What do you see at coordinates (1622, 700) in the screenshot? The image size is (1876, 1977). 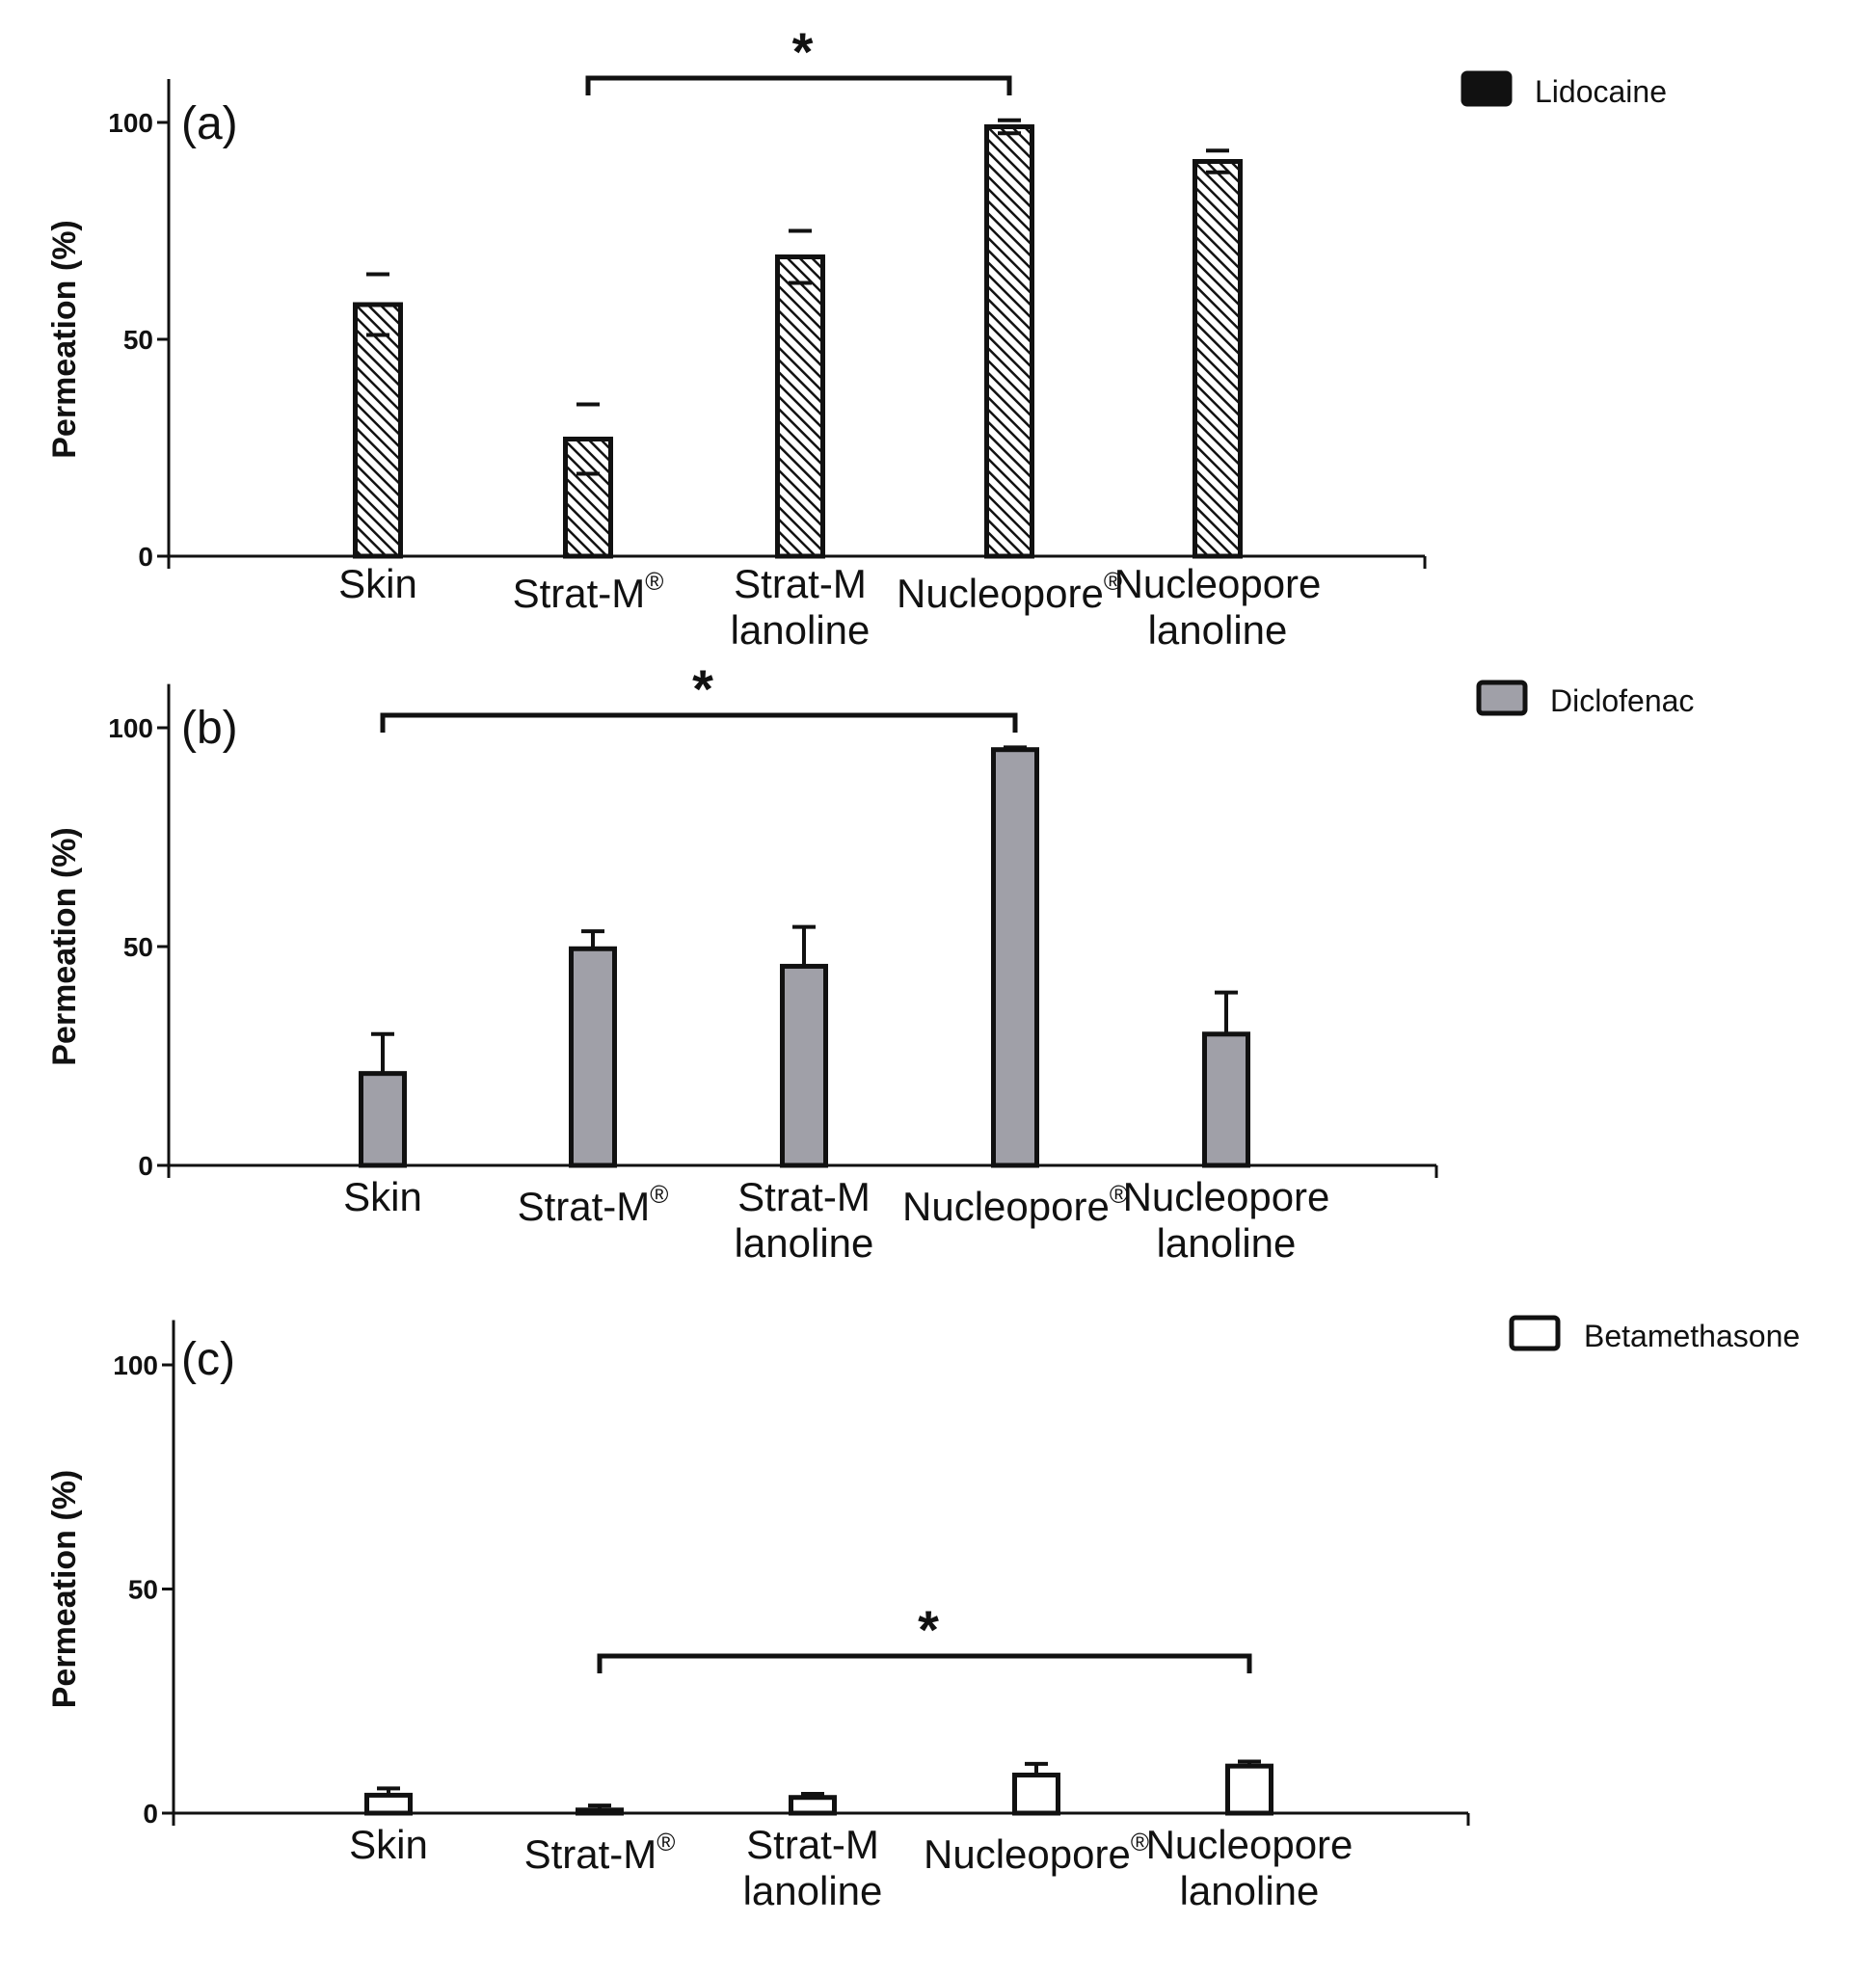 I see `legend-label: Diclofenac` at bounding box center [1622, 700].